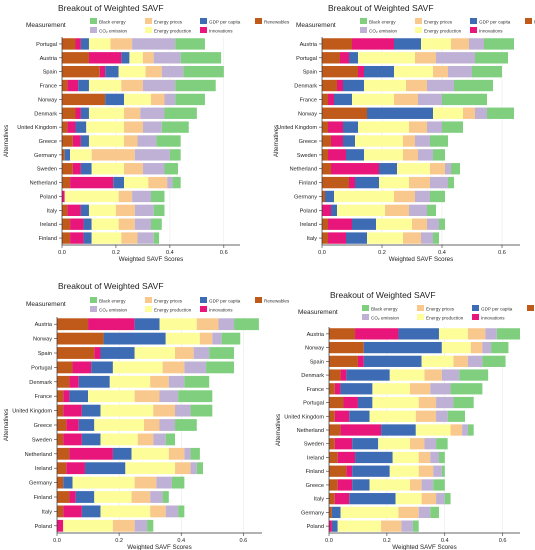 This screenshot has width=535, height=550. Describe the element at coordinates (308, 184) in the screenshot. I see `y-tick-label: Finland` at that location.